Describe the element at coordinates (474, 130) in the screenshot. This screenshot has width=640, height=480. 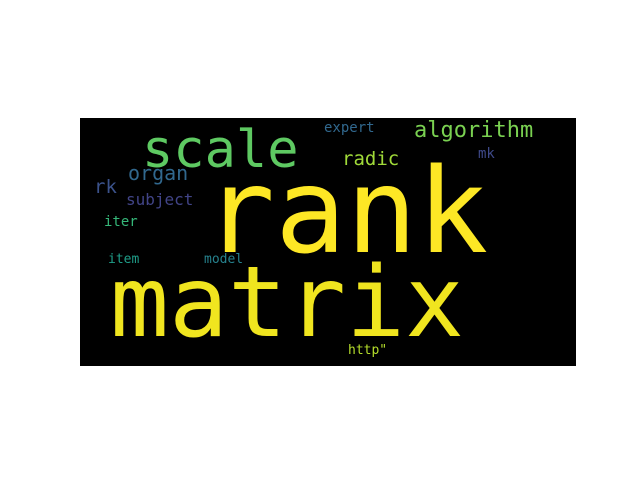
I see `word-algorithm: algorithm` at that location.